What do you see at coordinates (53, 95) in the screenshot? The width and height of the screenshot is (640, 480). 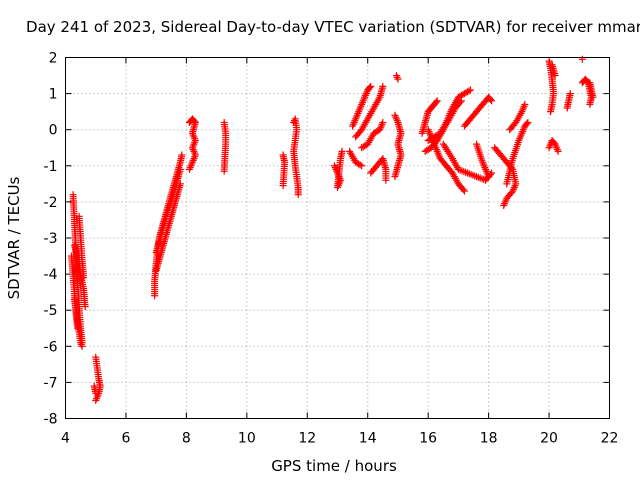 I see `y-tick-label: 1` at bounding box center [53, 95].